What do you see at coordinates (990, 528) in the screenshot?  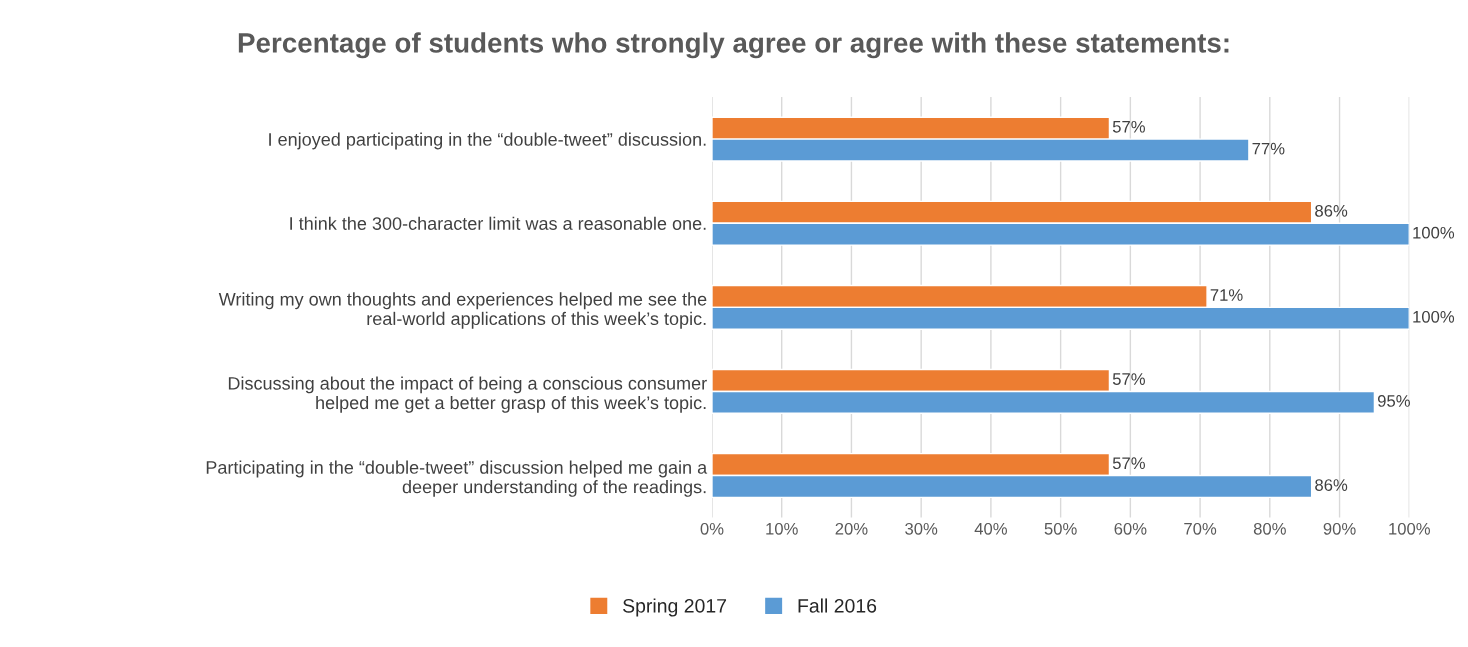 I see `x-tick-label: 40%` at bounding box center [990, 528].